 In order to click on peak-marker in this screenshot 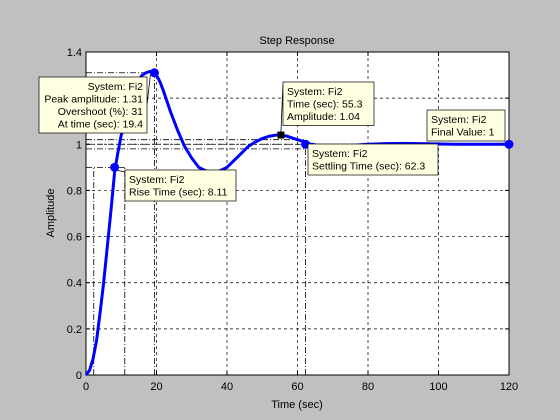, I will do `click(154, 73)`.